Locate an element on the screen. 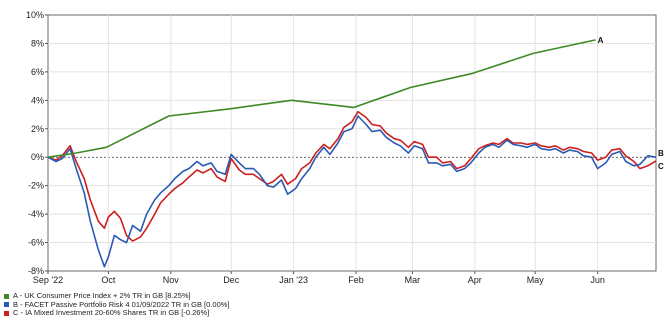  y-tick-label: 10% is located at coordinates (35, 15).